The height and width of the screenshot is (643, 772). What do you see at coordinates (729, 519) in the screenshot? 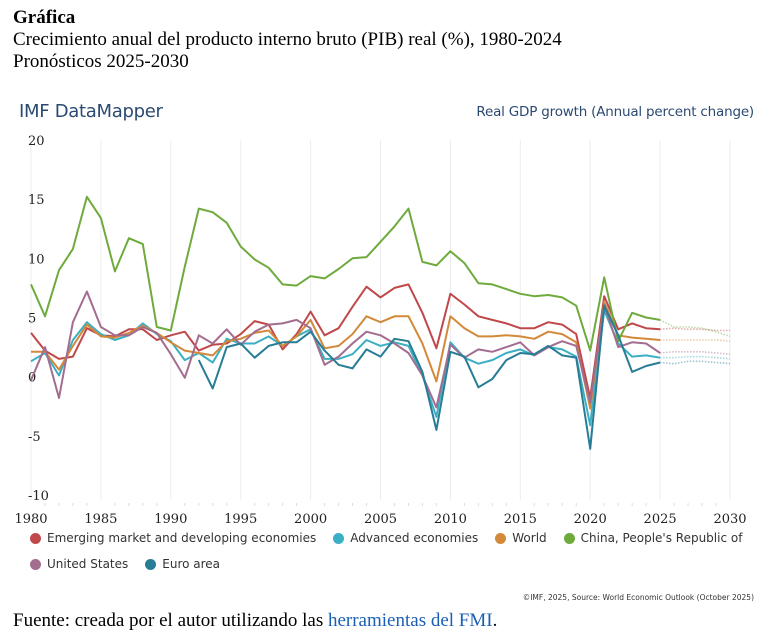
I see `x-tick-label: 2030` at bounding box center [729, 519].